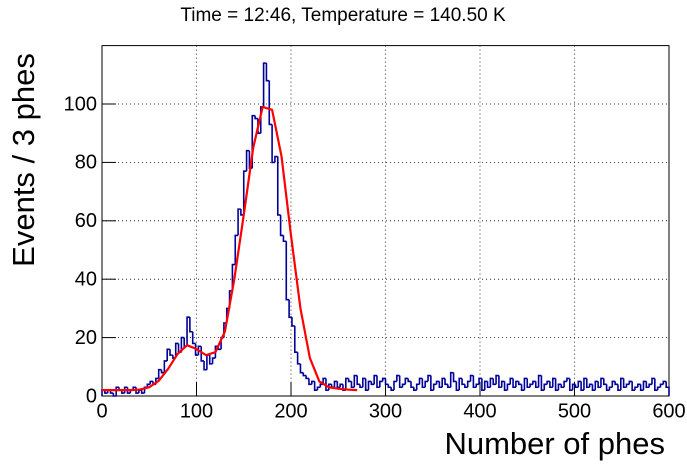 The height and width of the screenshot is (465, 687). Describe the element at coordinates (86, 221) in the screenshot. I see `y-tick-label: 60` at that location.